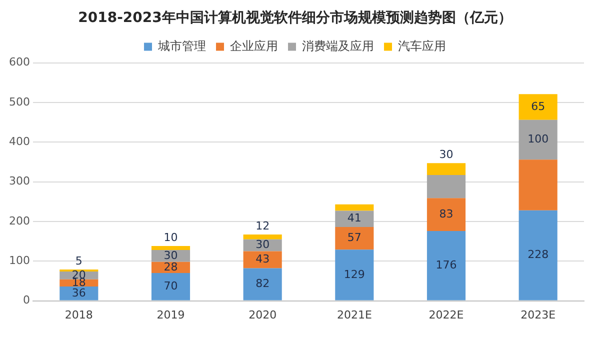 This screenshot has height=339, width=600. I want to click on data-label: 82, so click(263, 283).